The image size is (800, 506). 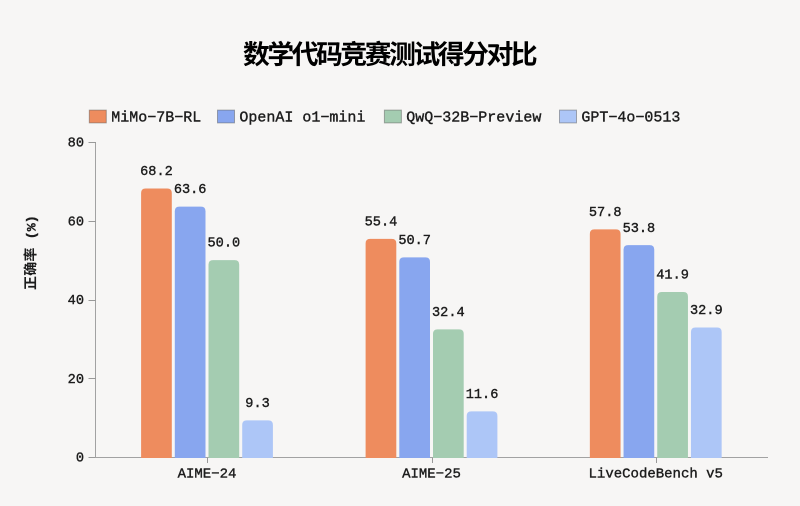 What do you see at coordinates (431, 475) in the screenshot?
I see `svg-text: AIME−25` at bounding box center [431, 475].